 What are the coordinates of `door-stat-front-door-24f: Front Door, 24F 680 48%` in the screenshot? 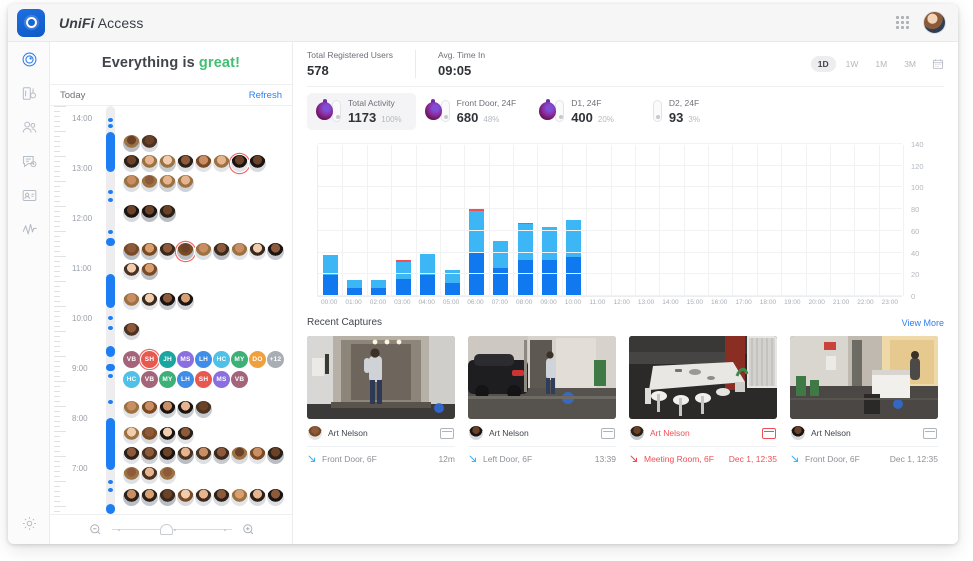 It's located at (473, 111).